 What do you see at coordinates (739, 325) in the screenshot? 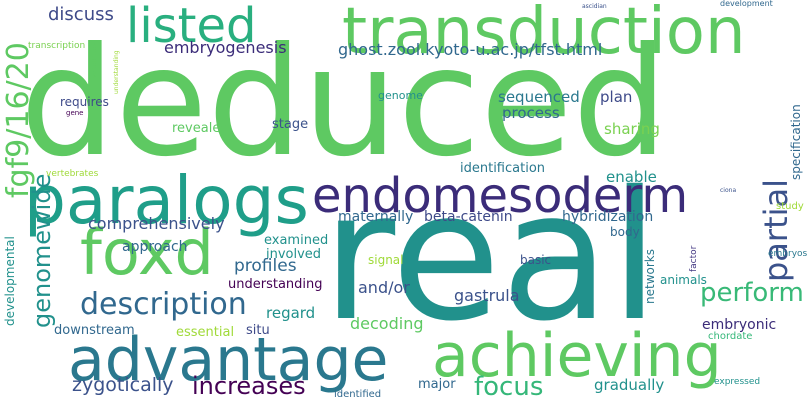
I see `word-embryonic: embryonic` at bounding box center [739, 325].